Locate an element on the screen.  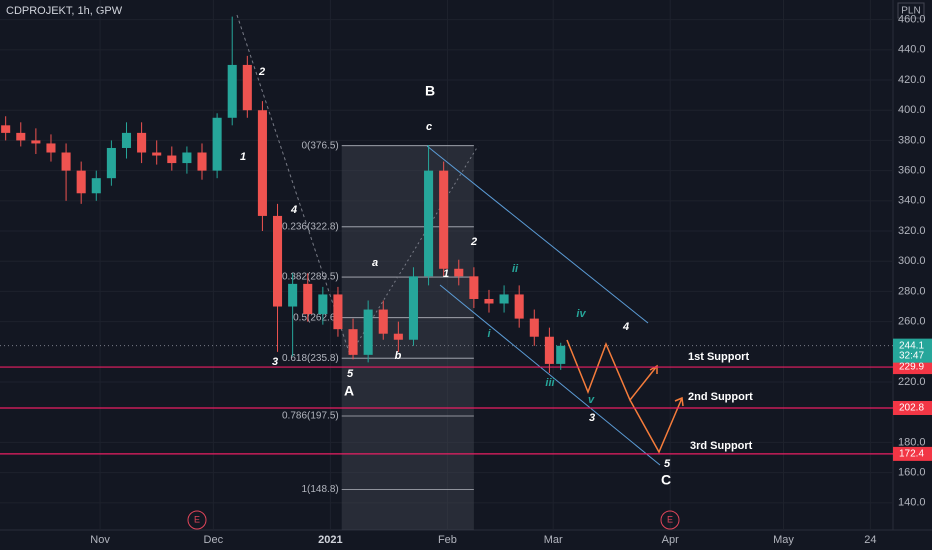
x-tick-label: Nov is located at coordinates (100, 540).